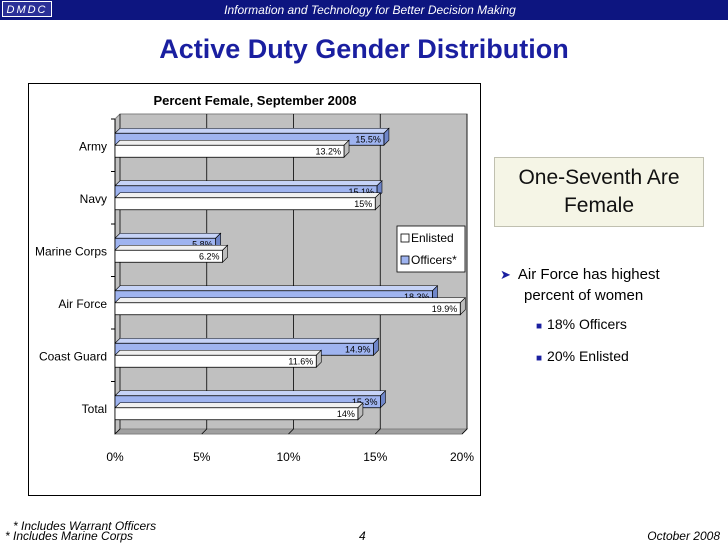 The height and width of the screenshot is (546, 728). What do you see at coordinates (93, 146) in the screenshot?
I see `category-label: Army` at bounding box center [93, 146].